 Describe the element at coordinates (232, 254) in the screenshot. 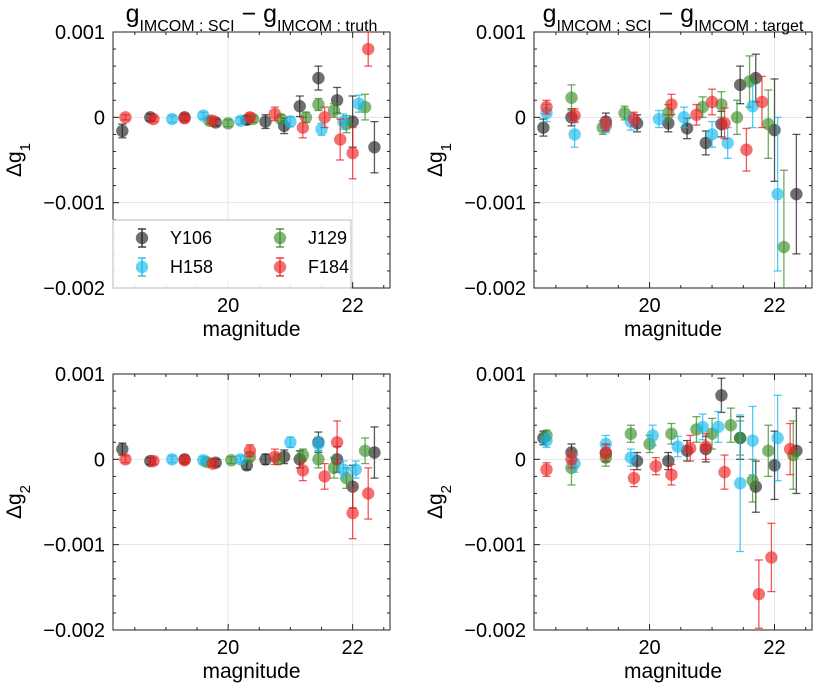

I see `legend-box` at that location.